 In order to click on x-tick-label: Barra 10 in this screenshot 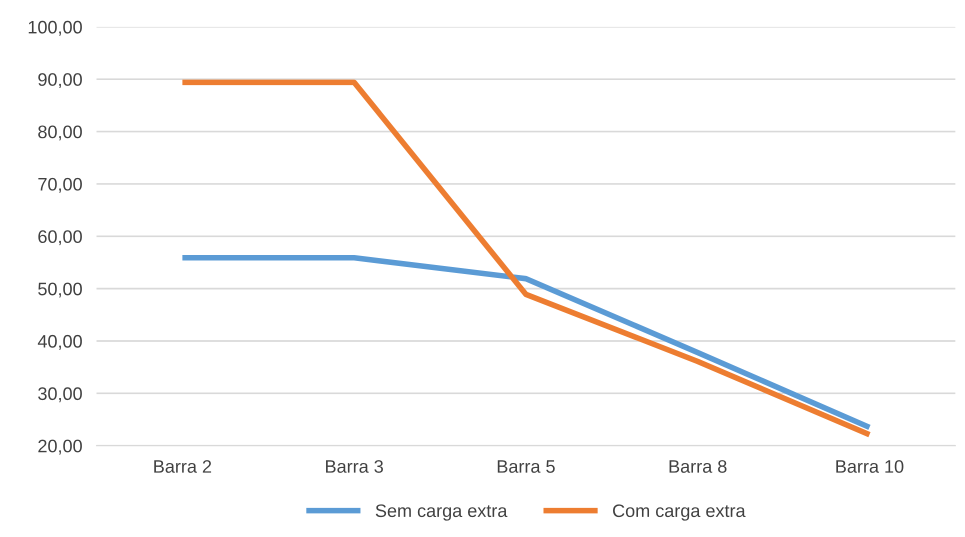, I will do `click(870, 466)`.